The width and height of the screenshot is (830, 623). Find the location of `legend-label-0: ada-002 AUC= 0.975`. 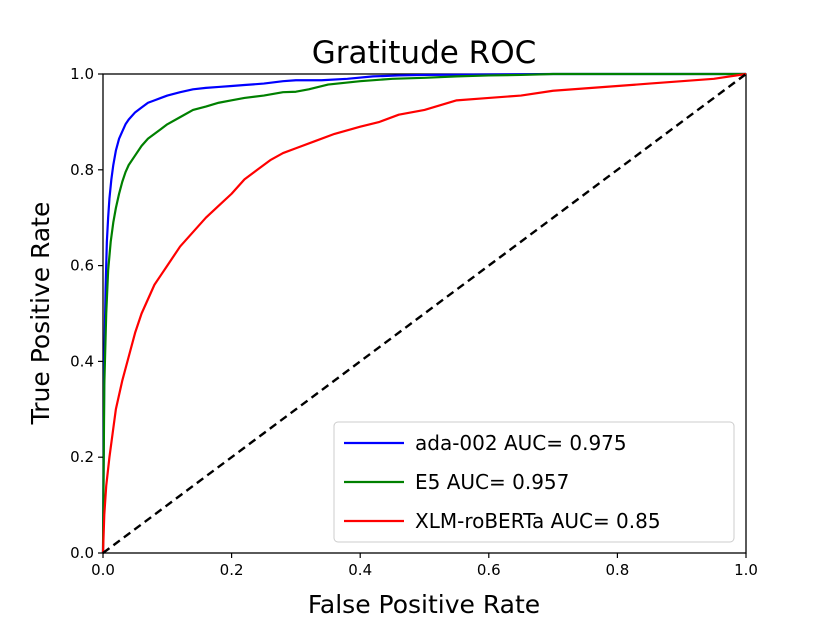

legend-label-0: ada-002 AUC= 0.975 is located at coordinates (521, 443).